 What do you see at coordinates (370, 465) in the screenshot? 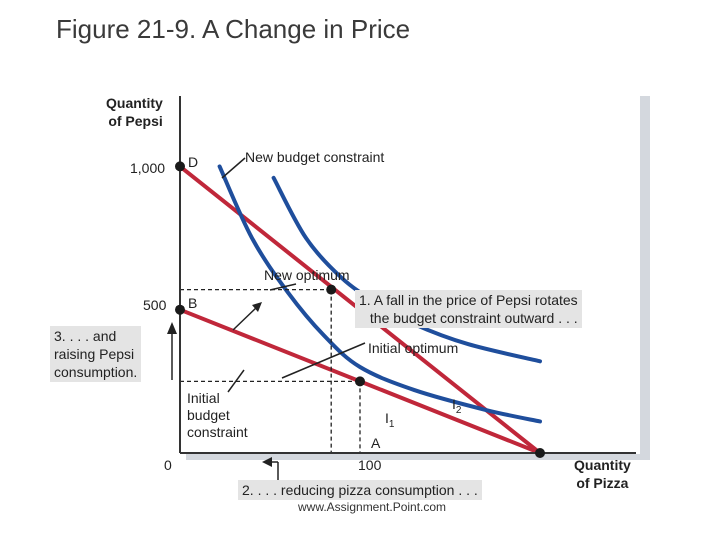
I see `x-tick-100: 100` at bounding box center [370, 465].